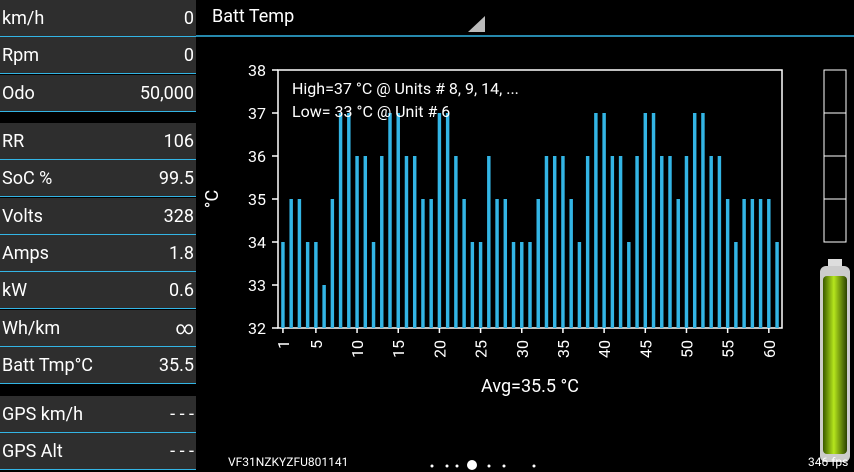  What do you see at coordinates (166, 93) in the screenshot?
I see `gauge-value: 50,000` at bounding box center [166, 93].